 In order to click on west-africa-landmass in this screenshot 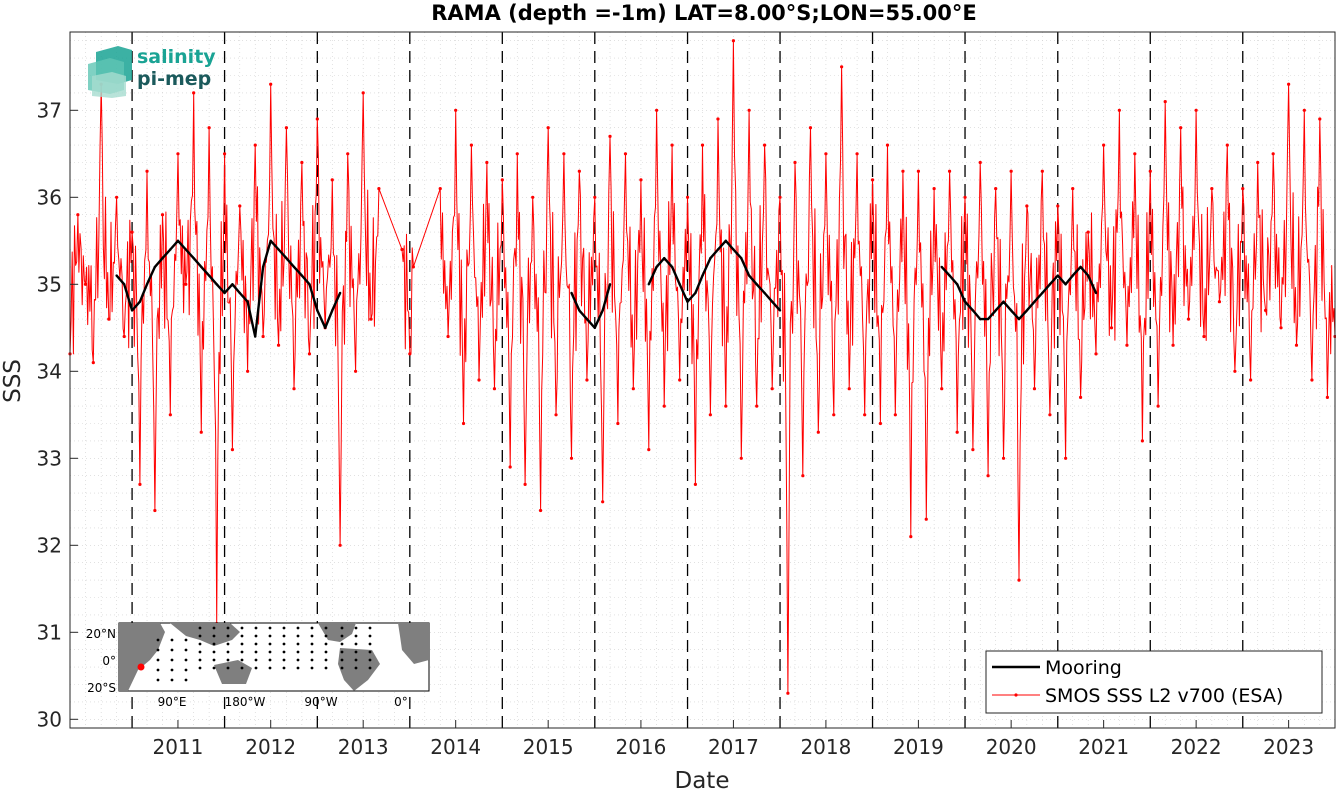, I will do `click(413, 643)`.